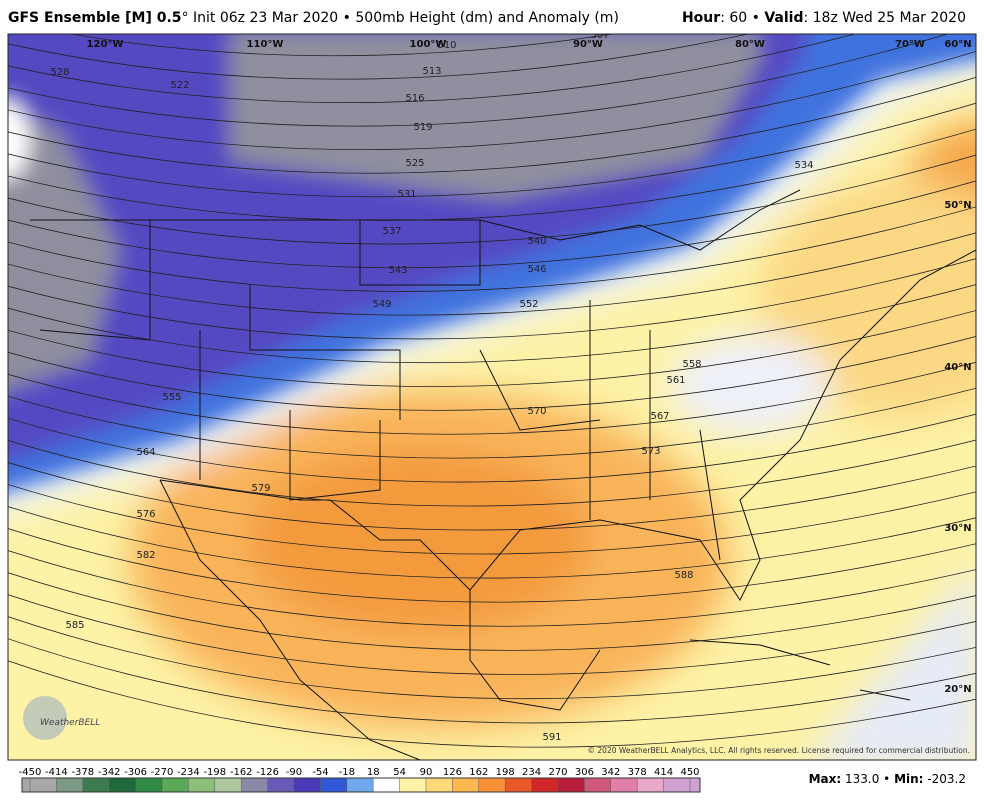 Image resolution: width=984 pixels, height=812 pixels. Describe the element at coordinates (659, 416) in the screenshot. I see `contour-label: 567` at that location.